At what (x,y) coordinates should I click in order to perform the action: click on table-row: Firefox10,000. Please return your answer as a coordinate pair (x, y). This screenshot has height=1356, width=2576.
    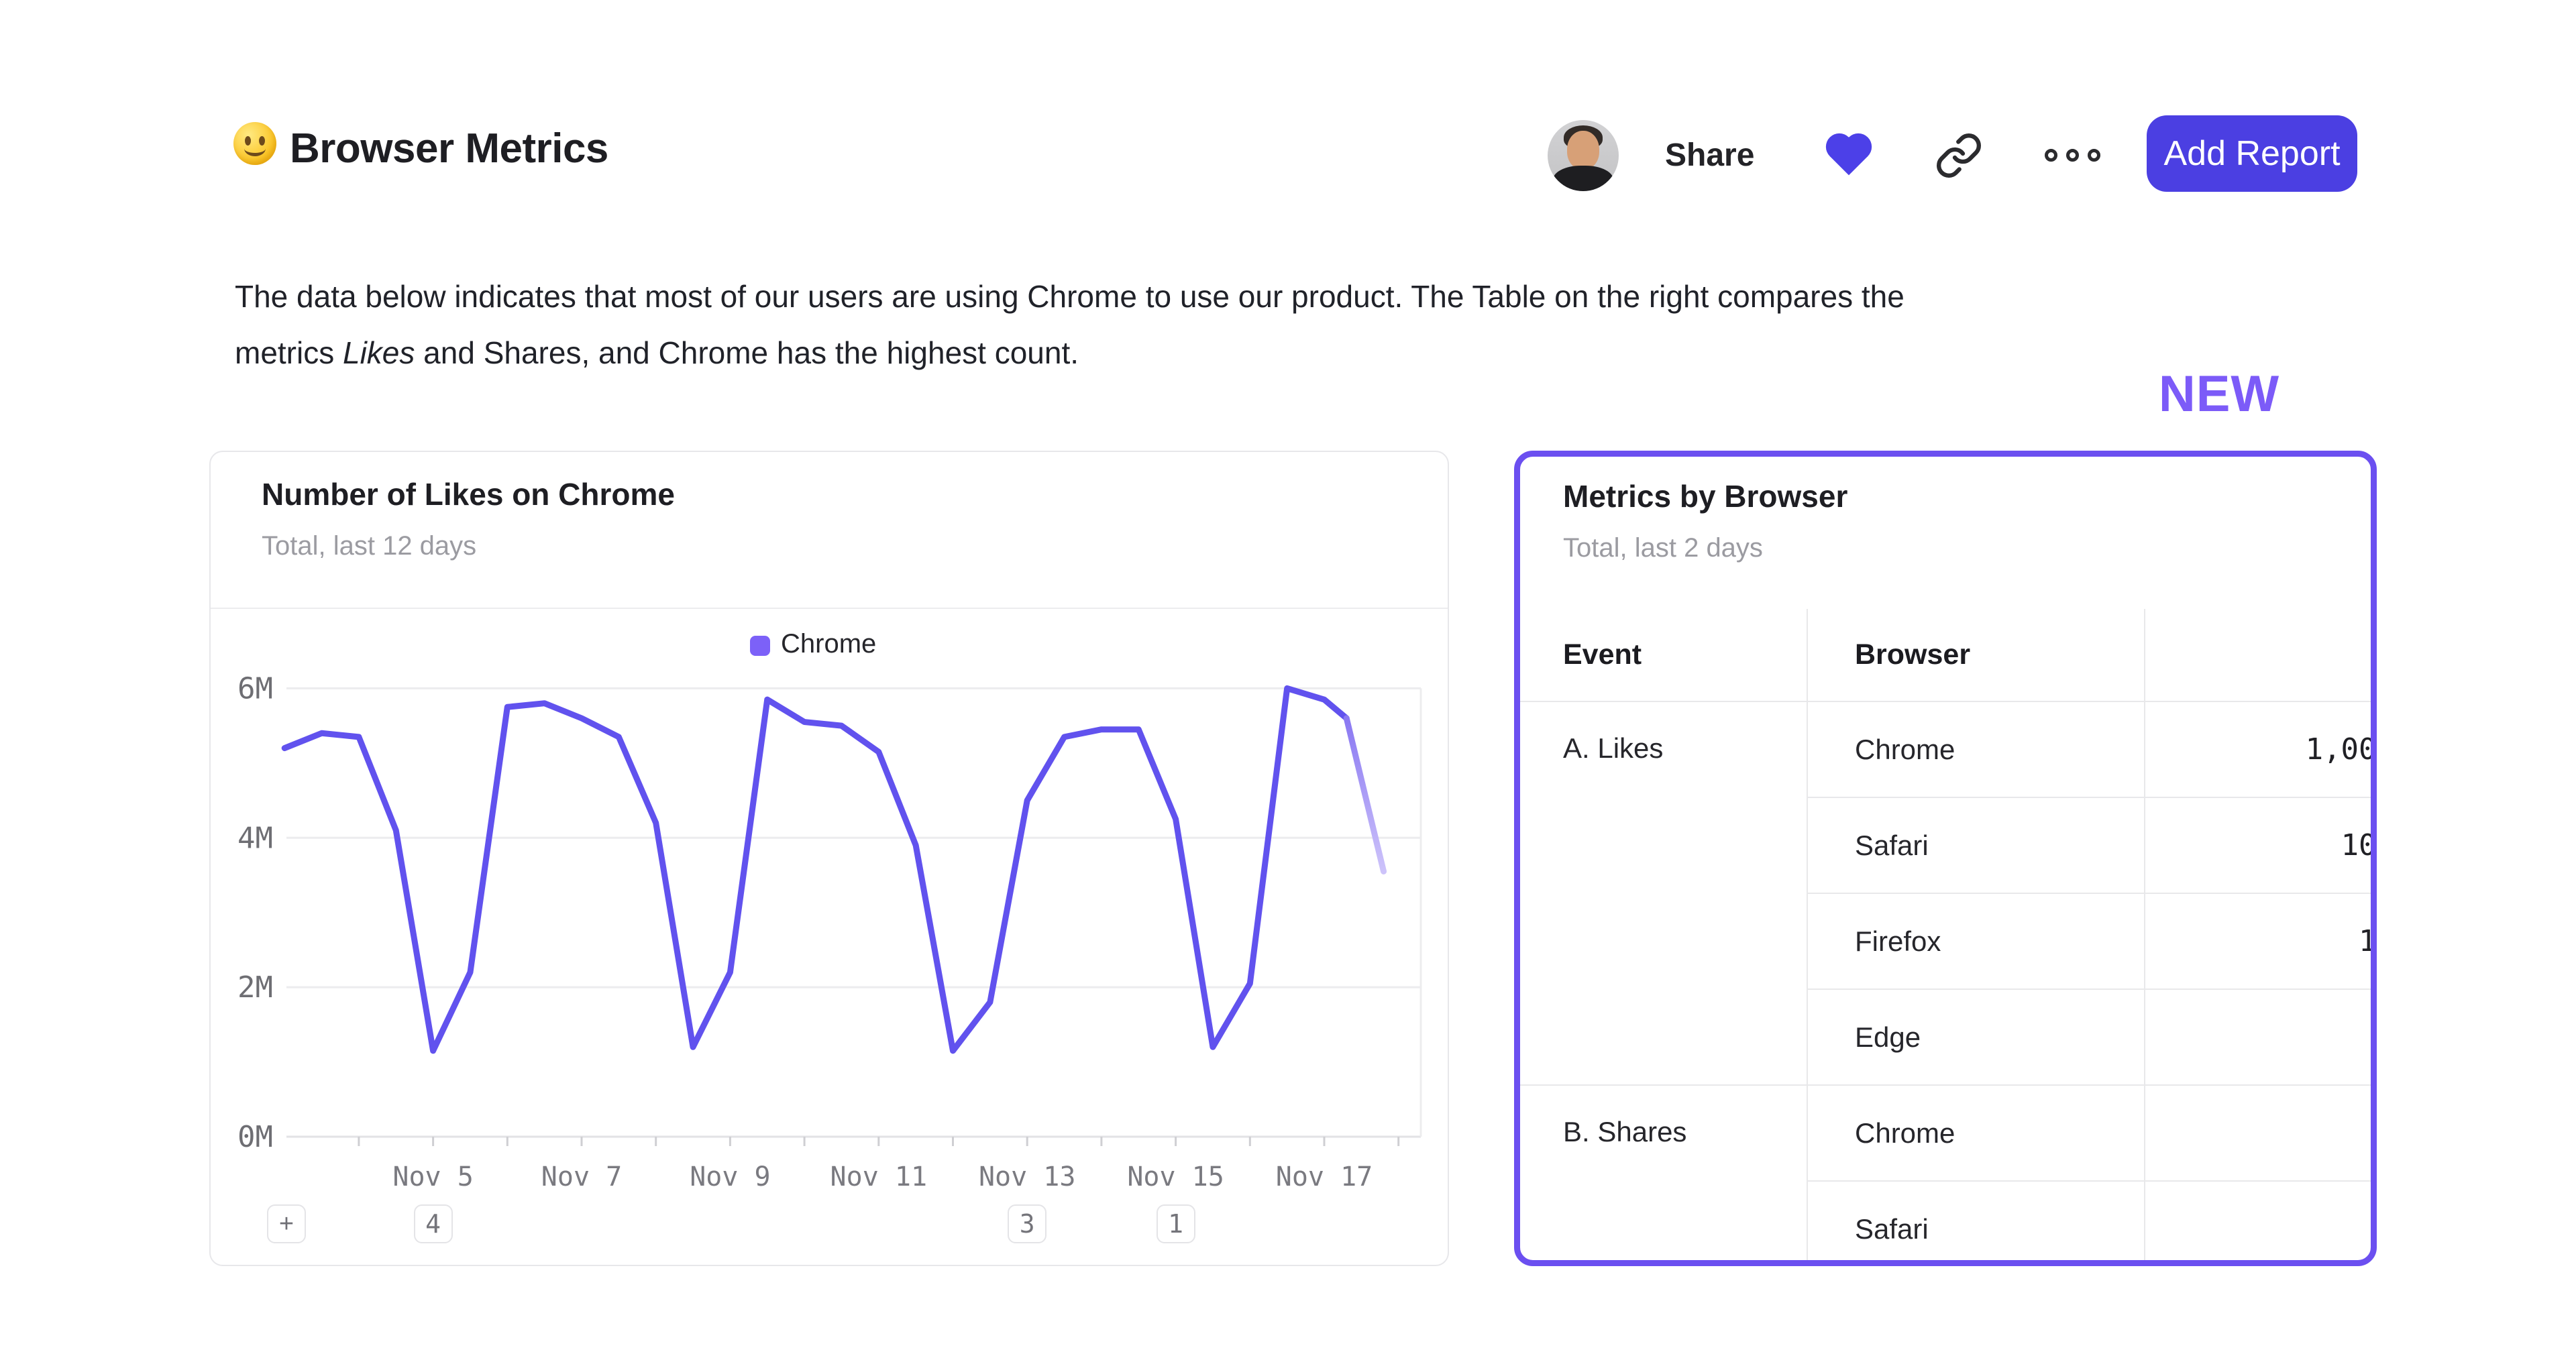
    Looking at the image, I should click on (1945, 941).